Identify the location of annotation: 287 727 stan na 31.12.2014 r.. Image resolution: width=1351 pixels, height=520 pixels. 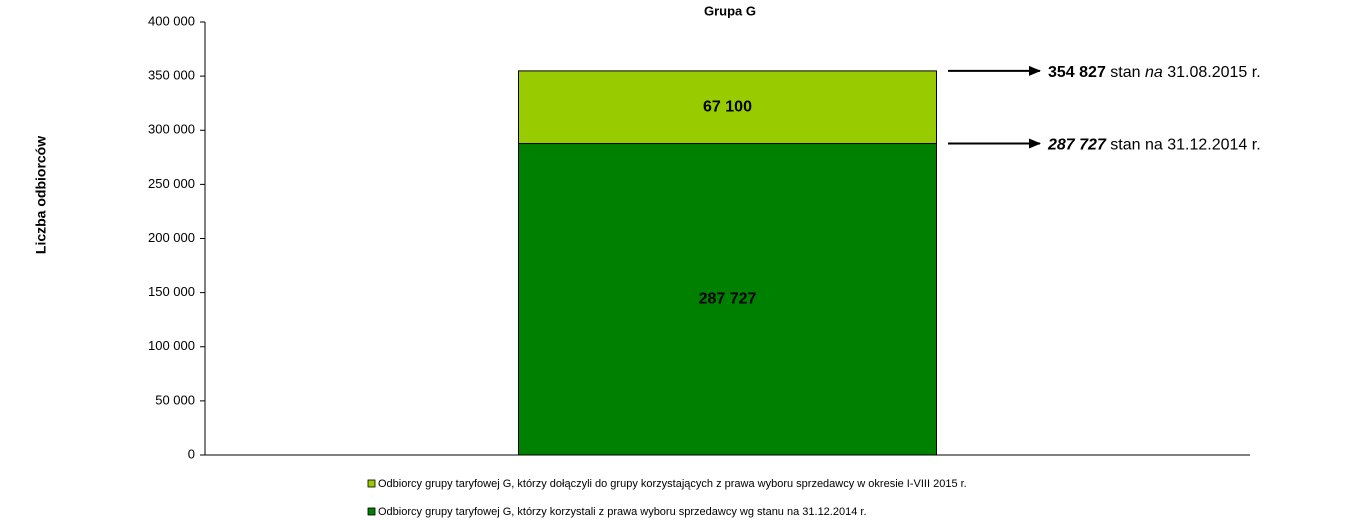
(1154, 145).